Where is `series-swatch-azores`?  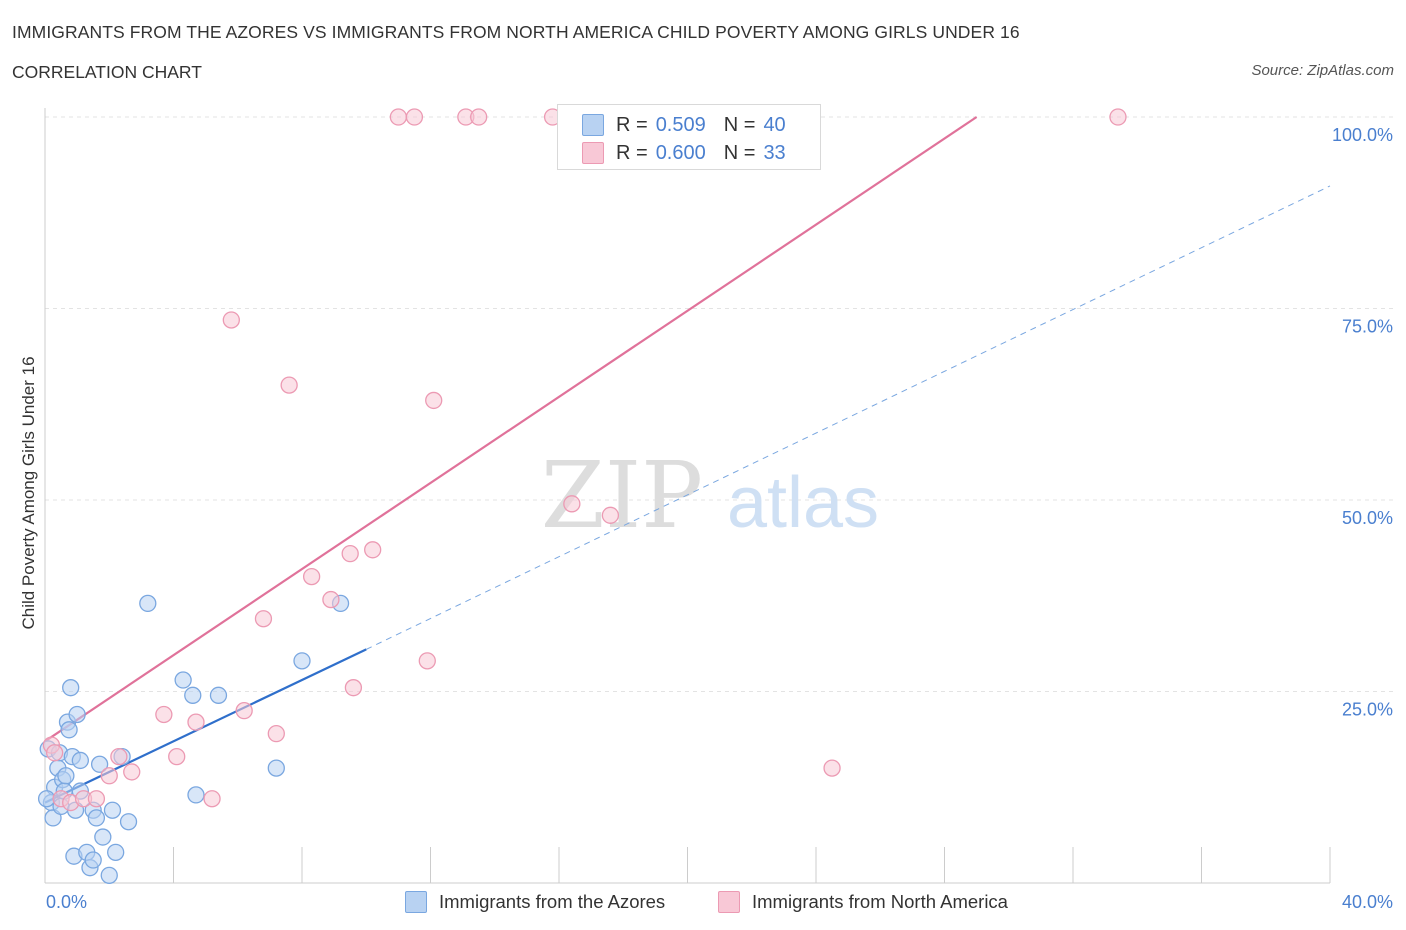
series-swatch-azores is located at coordinates (416, 902).